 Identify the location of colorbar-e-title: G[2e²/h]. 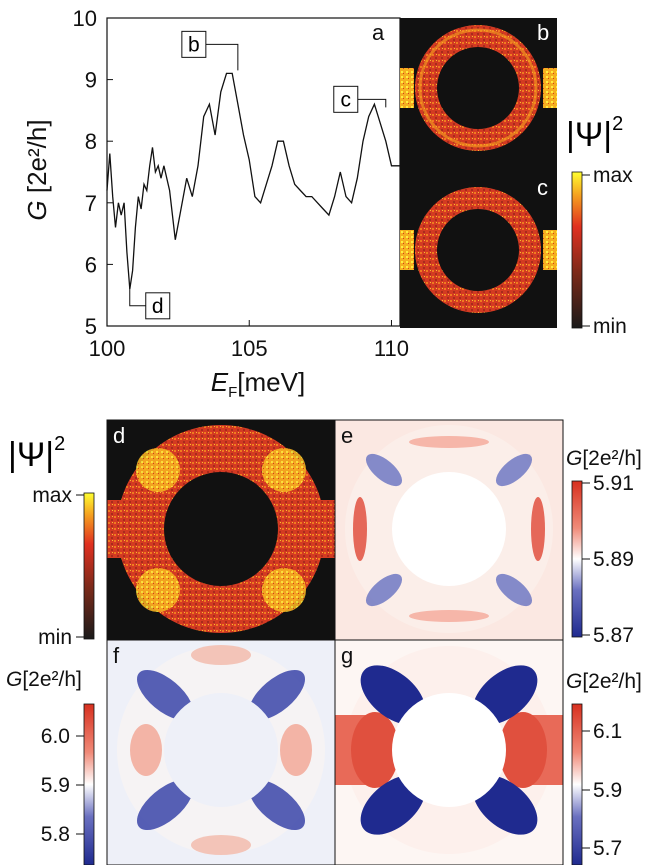
(604, 458).